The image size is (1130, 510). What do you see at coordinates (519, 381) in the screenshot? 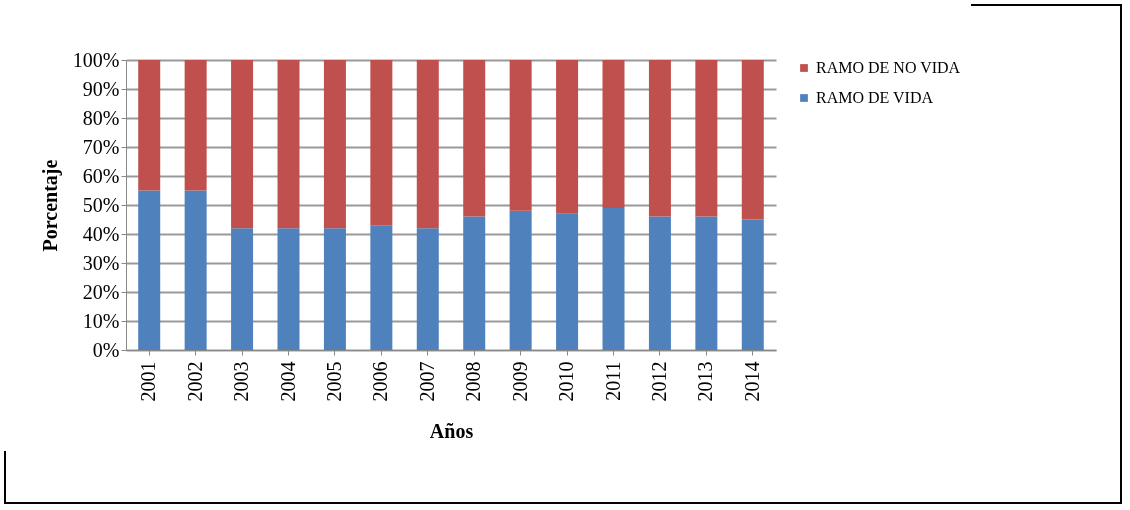
I see `x-tick-label: 2009` at bounding box center [519, 381].